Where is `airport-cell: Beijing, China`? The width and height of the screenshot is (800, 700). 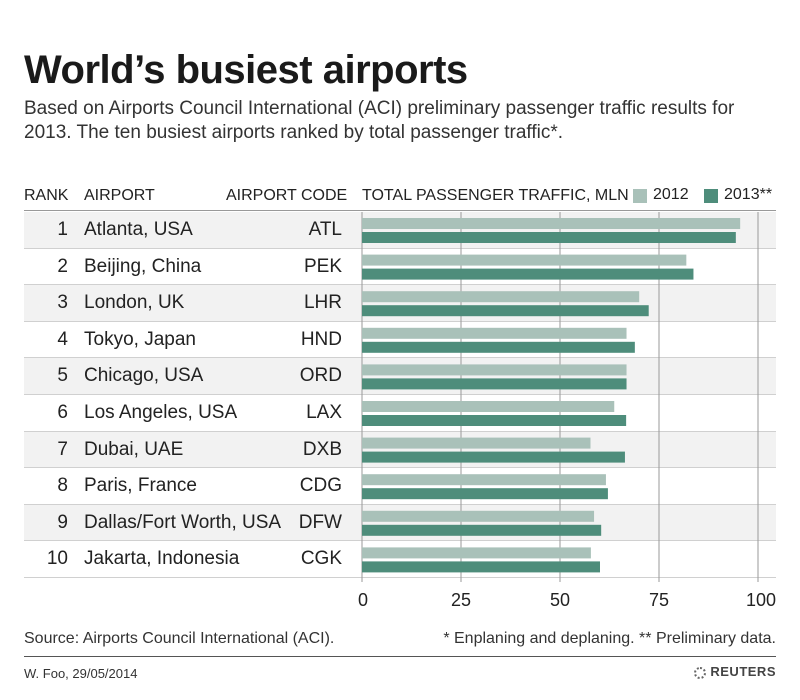
airport-cell: Beijing, China is located at coordinates (143, 266).